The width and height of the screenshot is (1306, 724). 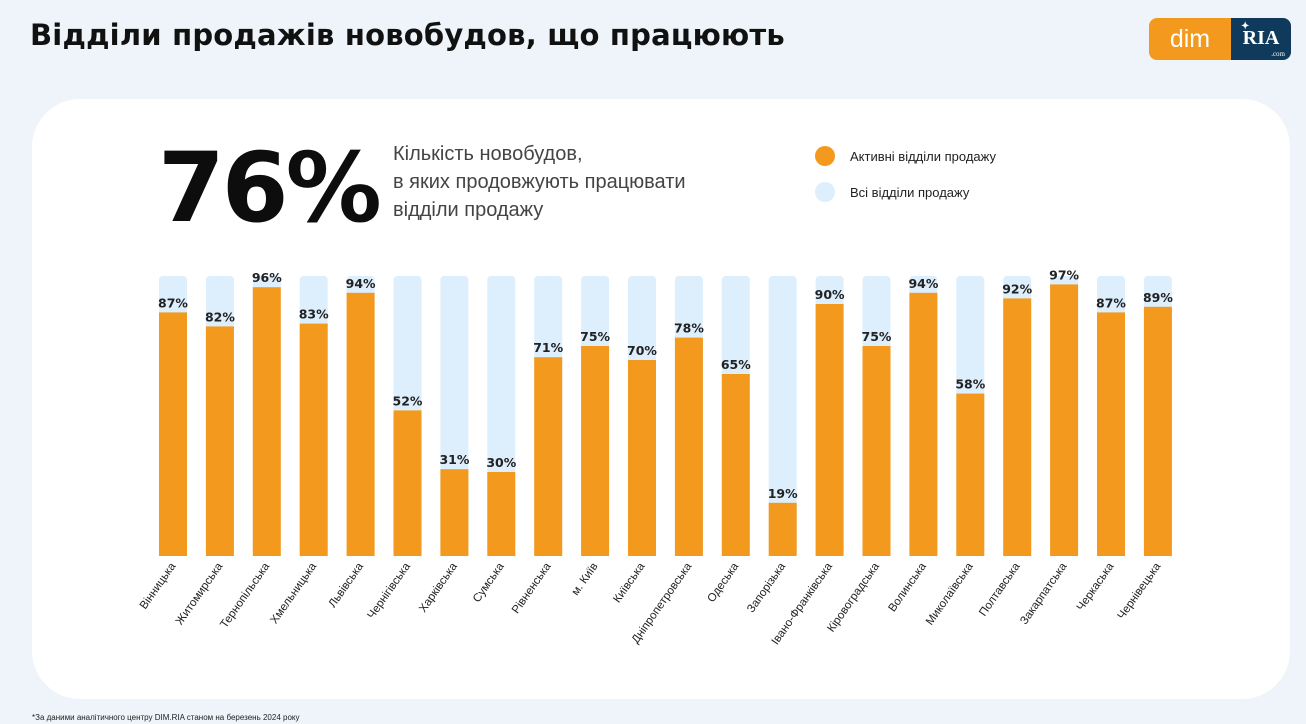 I want to click on category-label-16: Волинська, so click(x=907, y=587).